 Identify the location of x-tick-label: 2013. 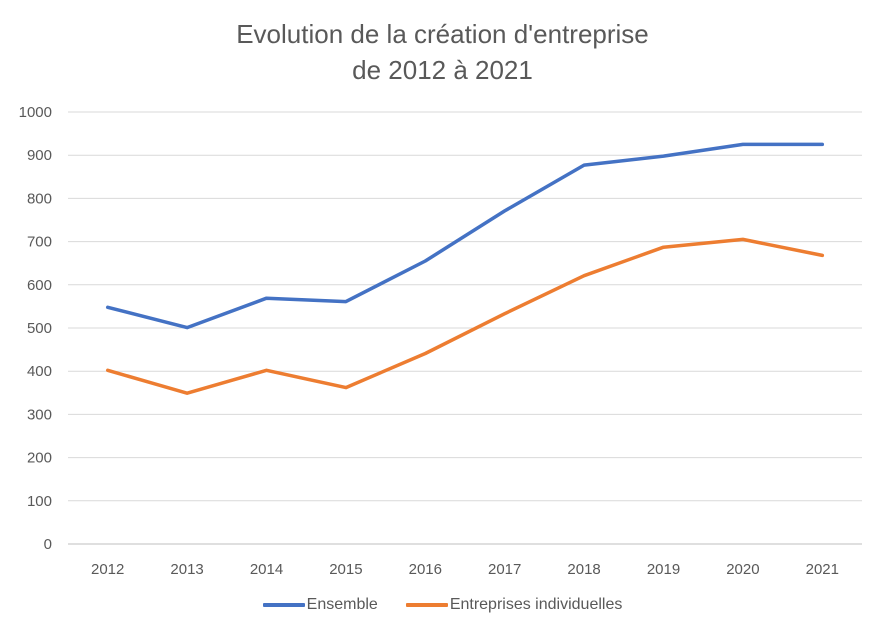
(186, 569).